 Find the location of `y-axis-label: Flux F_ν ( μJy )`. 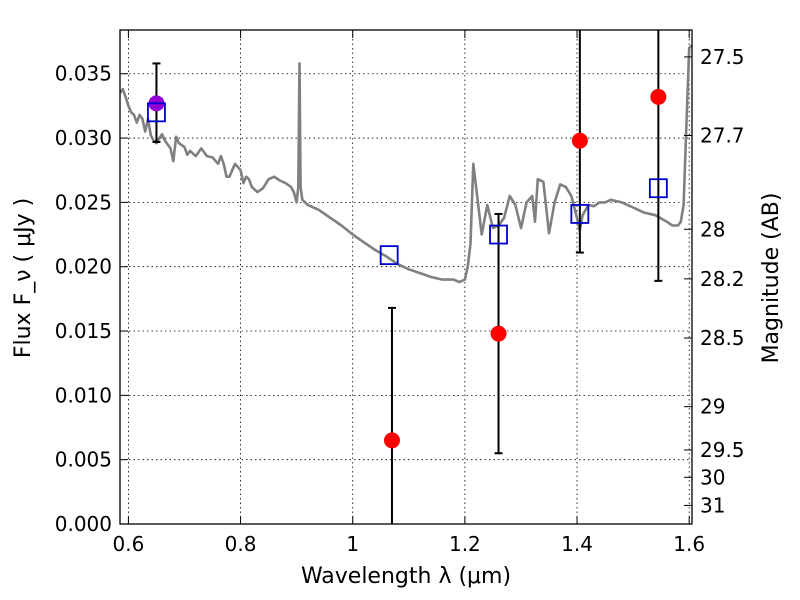

y-axis-label: Flux F_ν ( μJy ) is located at coordinates (23, 278).